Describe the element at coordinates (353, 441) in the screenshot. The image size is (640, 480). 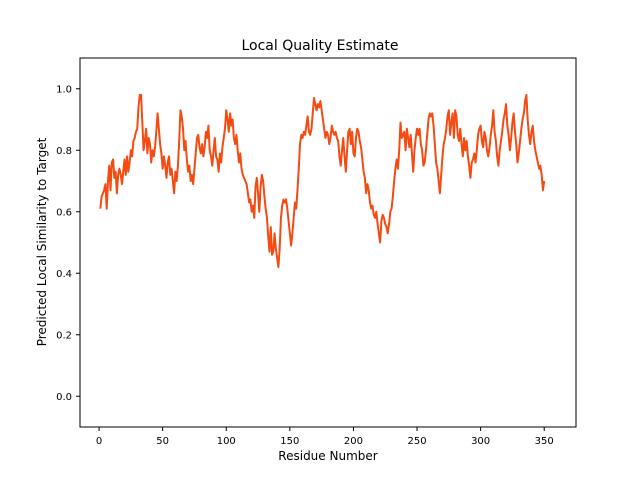
I see `x-tick-label: 200` at that location.